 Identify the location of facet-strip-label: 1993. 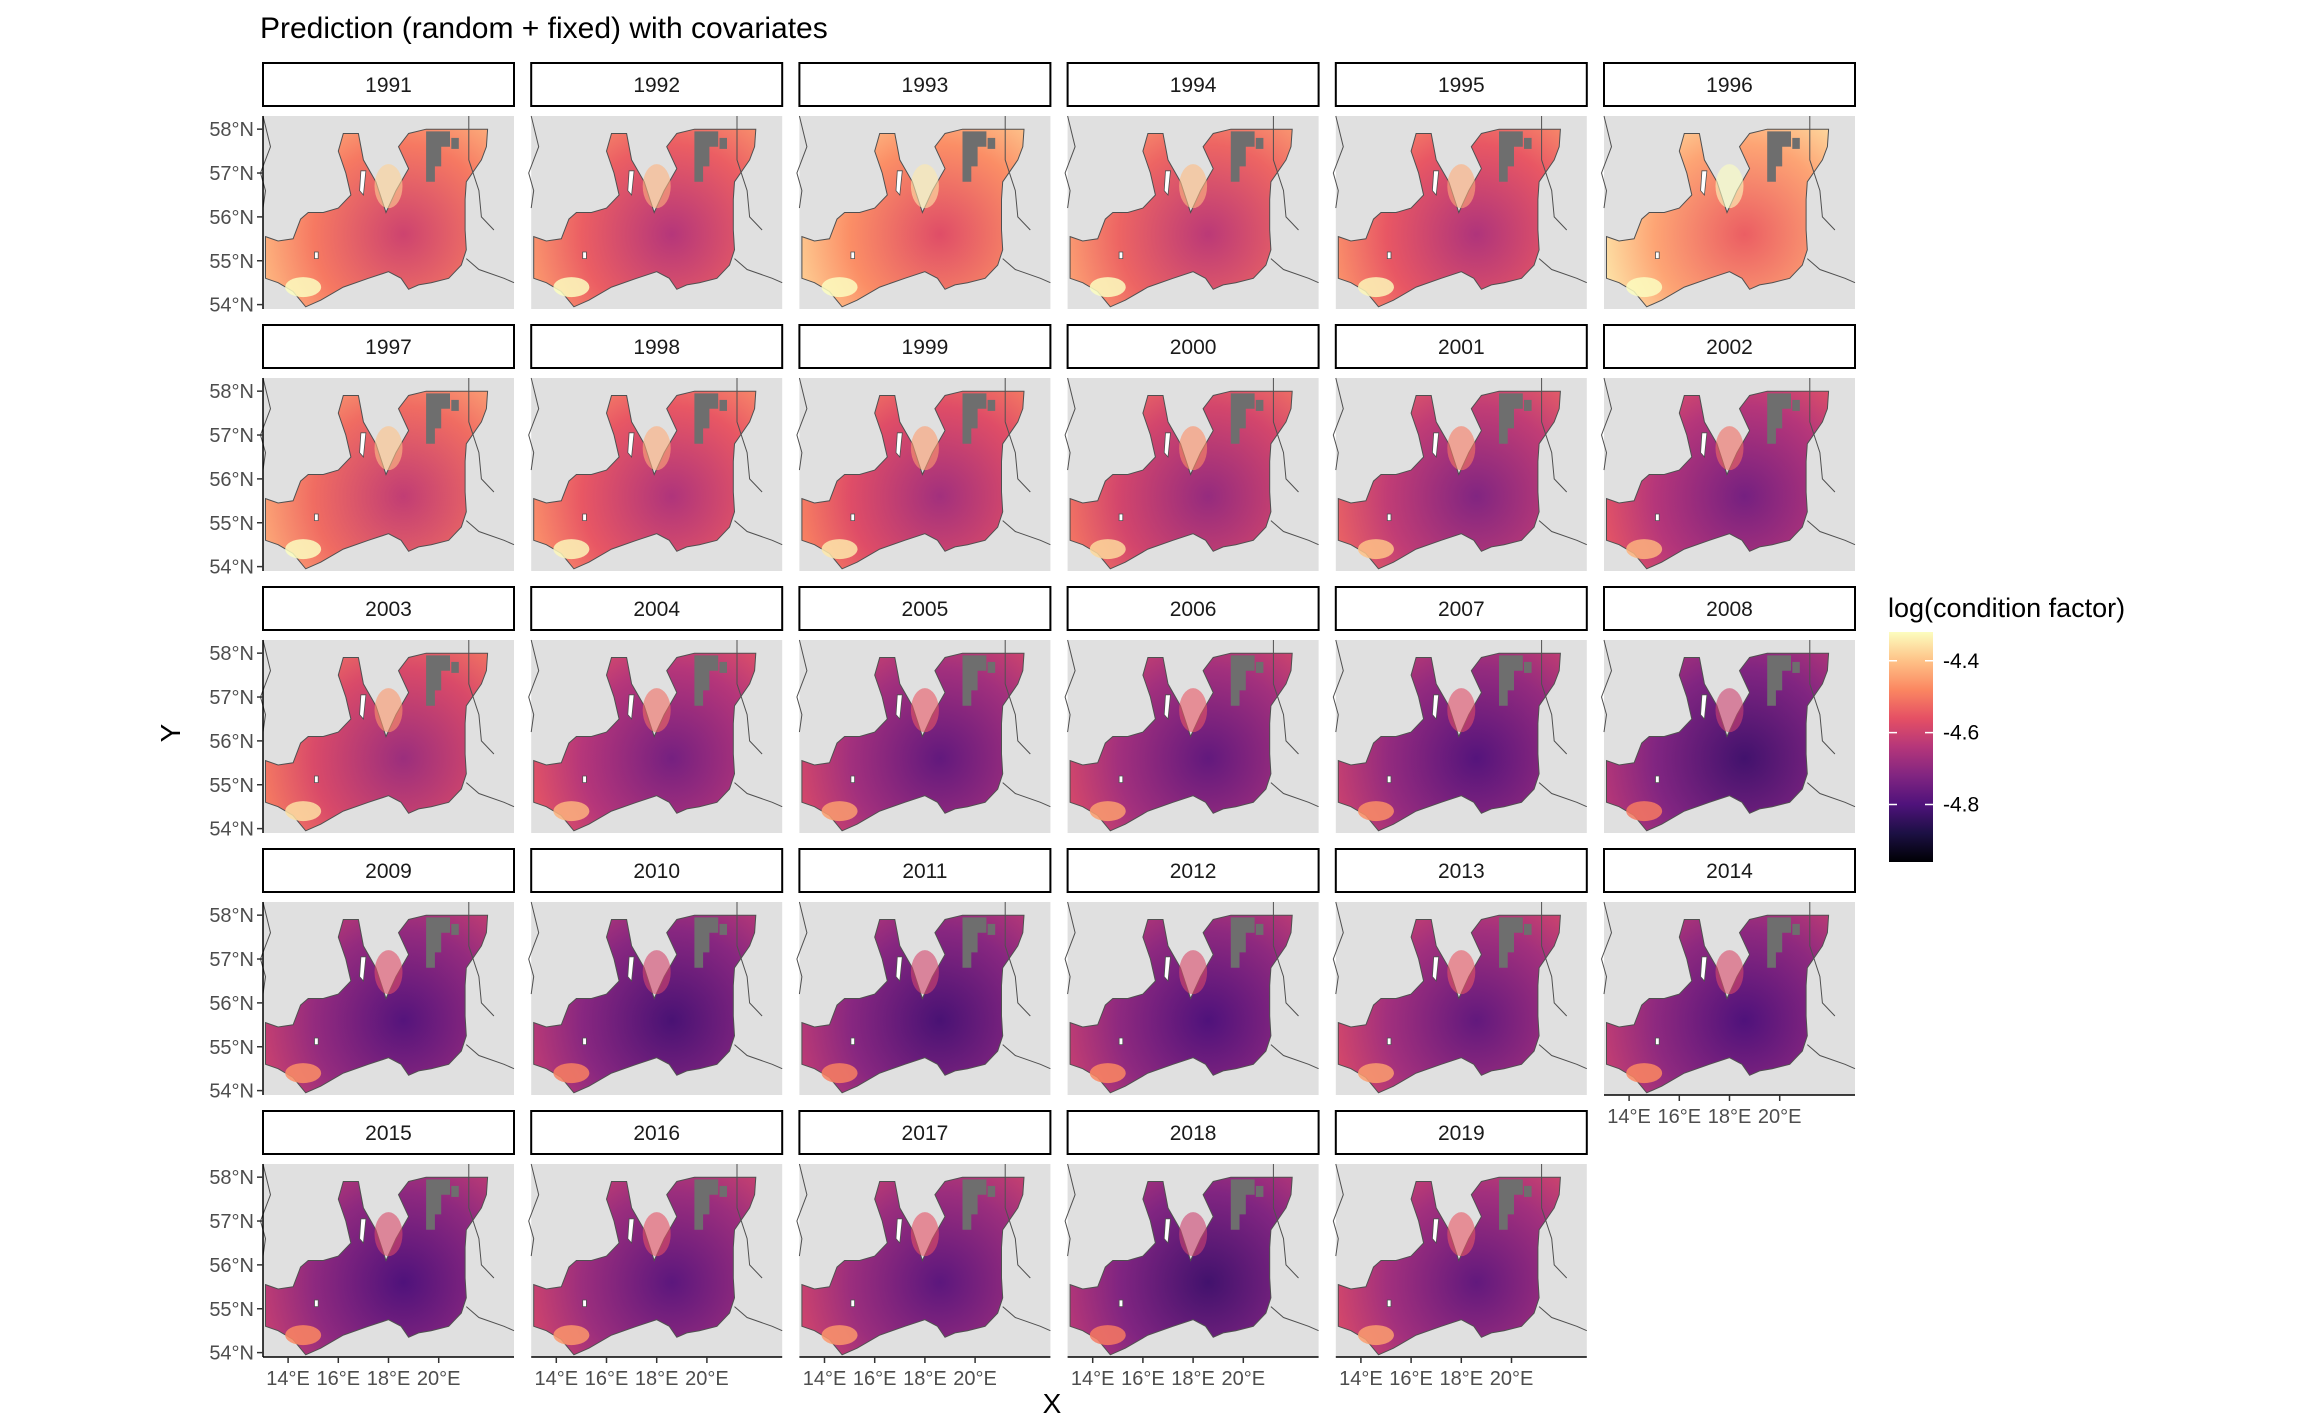
(925, 85).